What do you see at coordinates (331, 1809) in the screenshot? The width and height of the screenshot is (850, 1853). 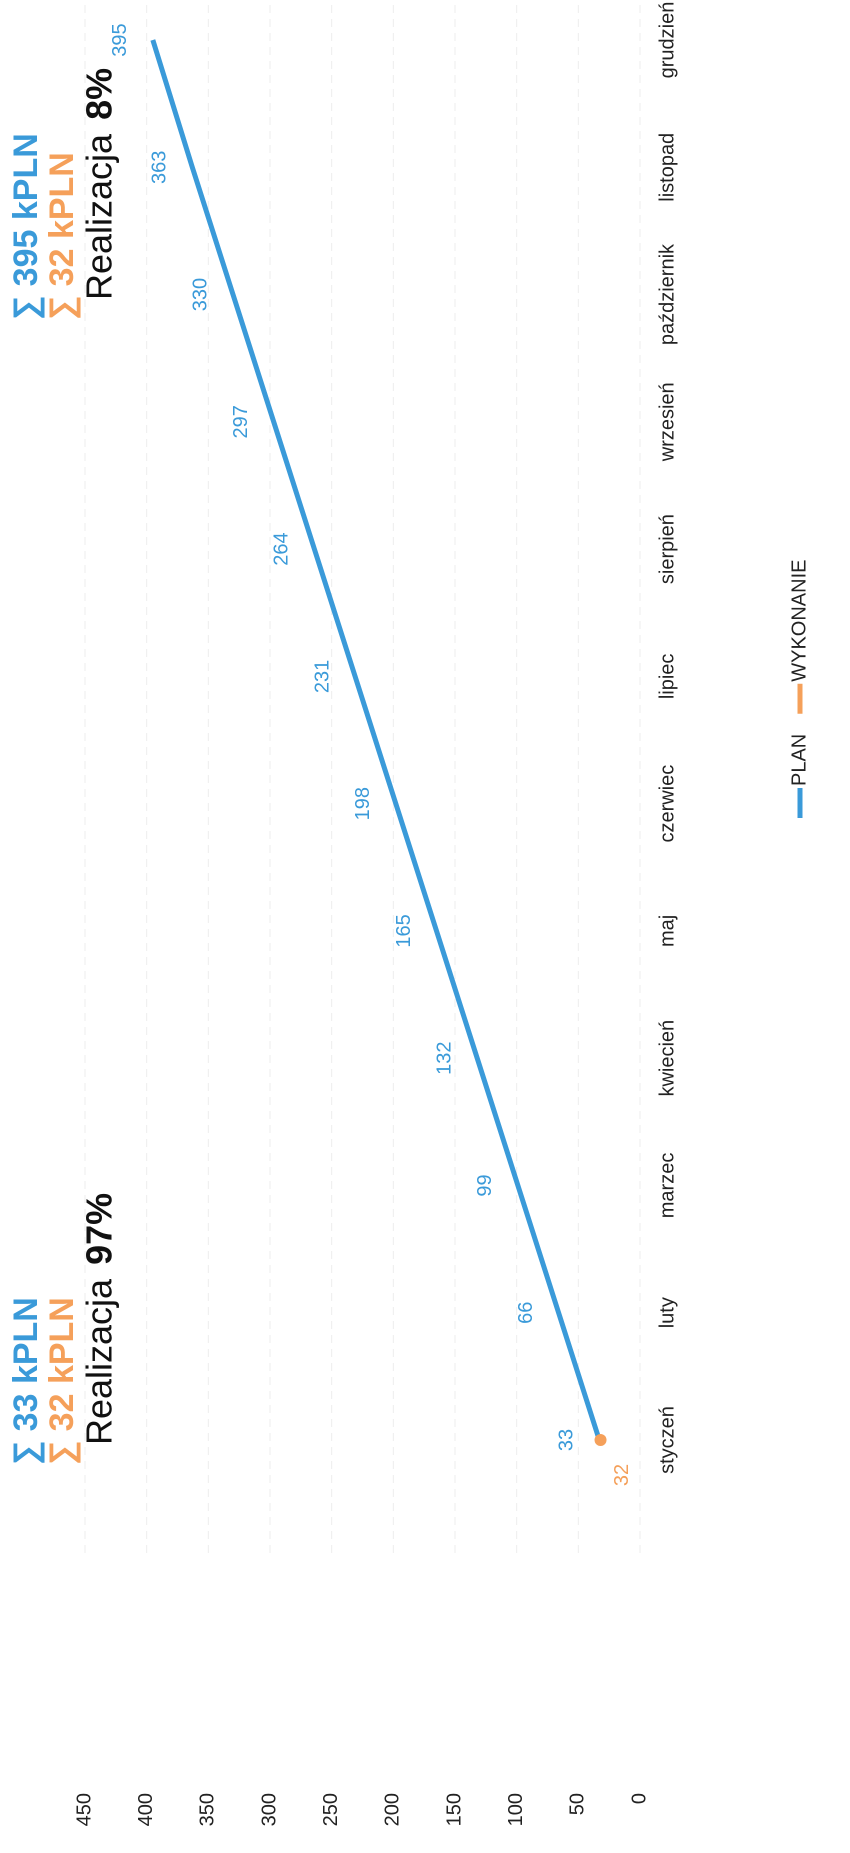 I see `y-tick-label: 250` at bounding box center [331, 1809].